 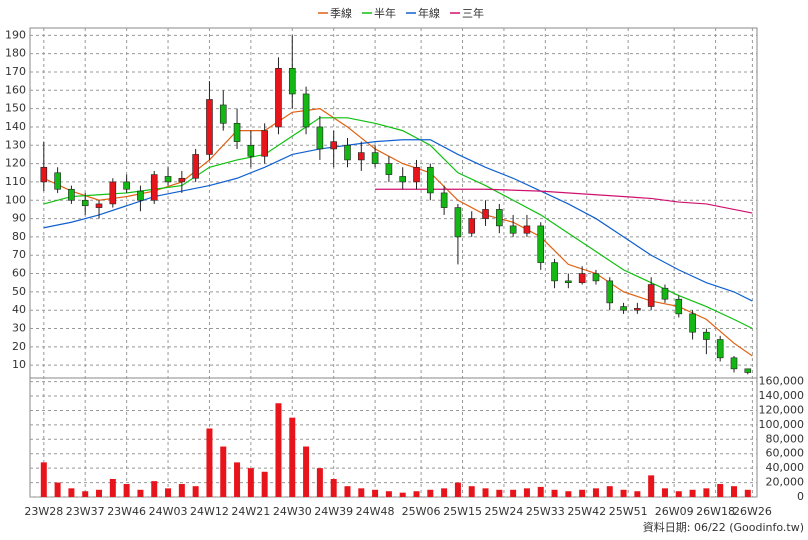 I want to click on legend: 季線 半年 年線 三年, so click(x=401, y=13).